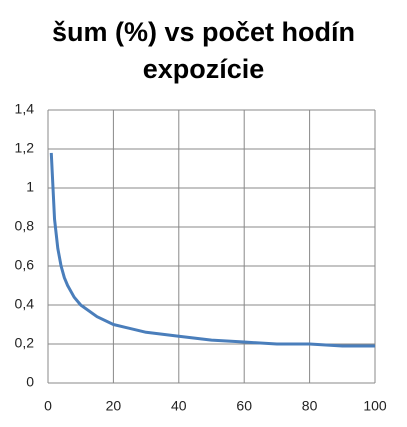  I want to click on y-tick-label: 0,4, so click(25, 304).